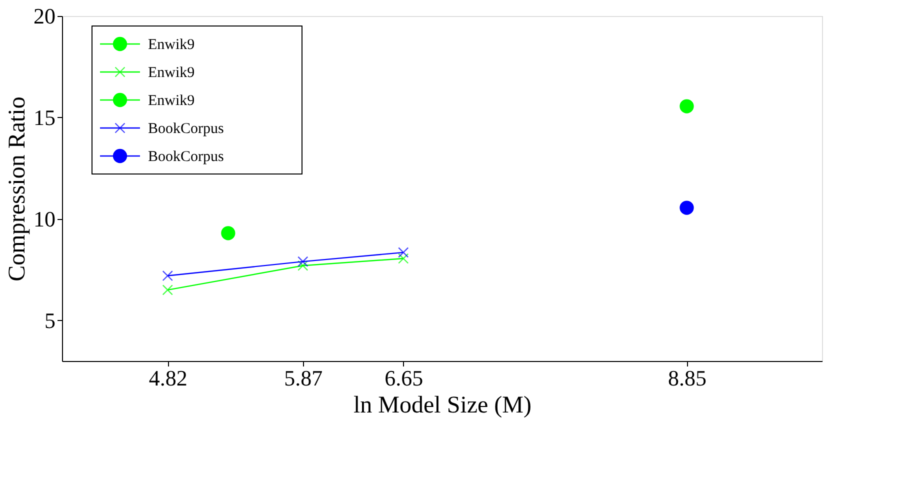  Describe the element at coordinates (45, 117) in the screenshot. I see `y-tick-label: 15` at that location.